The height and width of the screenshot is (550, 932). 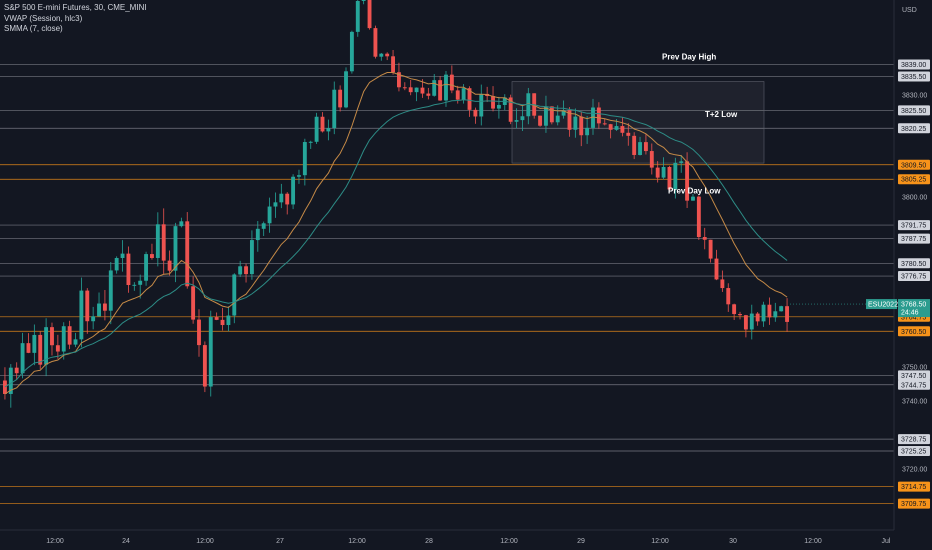 What do you see at coordinates (43, 18) in the screenshot?
I see `legend-vwap: VWAP (Session, hlc3)` at bounding box center [43, 18].